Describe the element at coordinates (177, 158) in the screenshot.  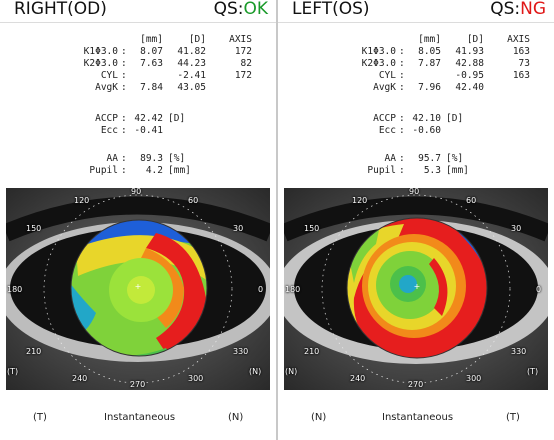
I see `aa-unit: [%]` at that location.